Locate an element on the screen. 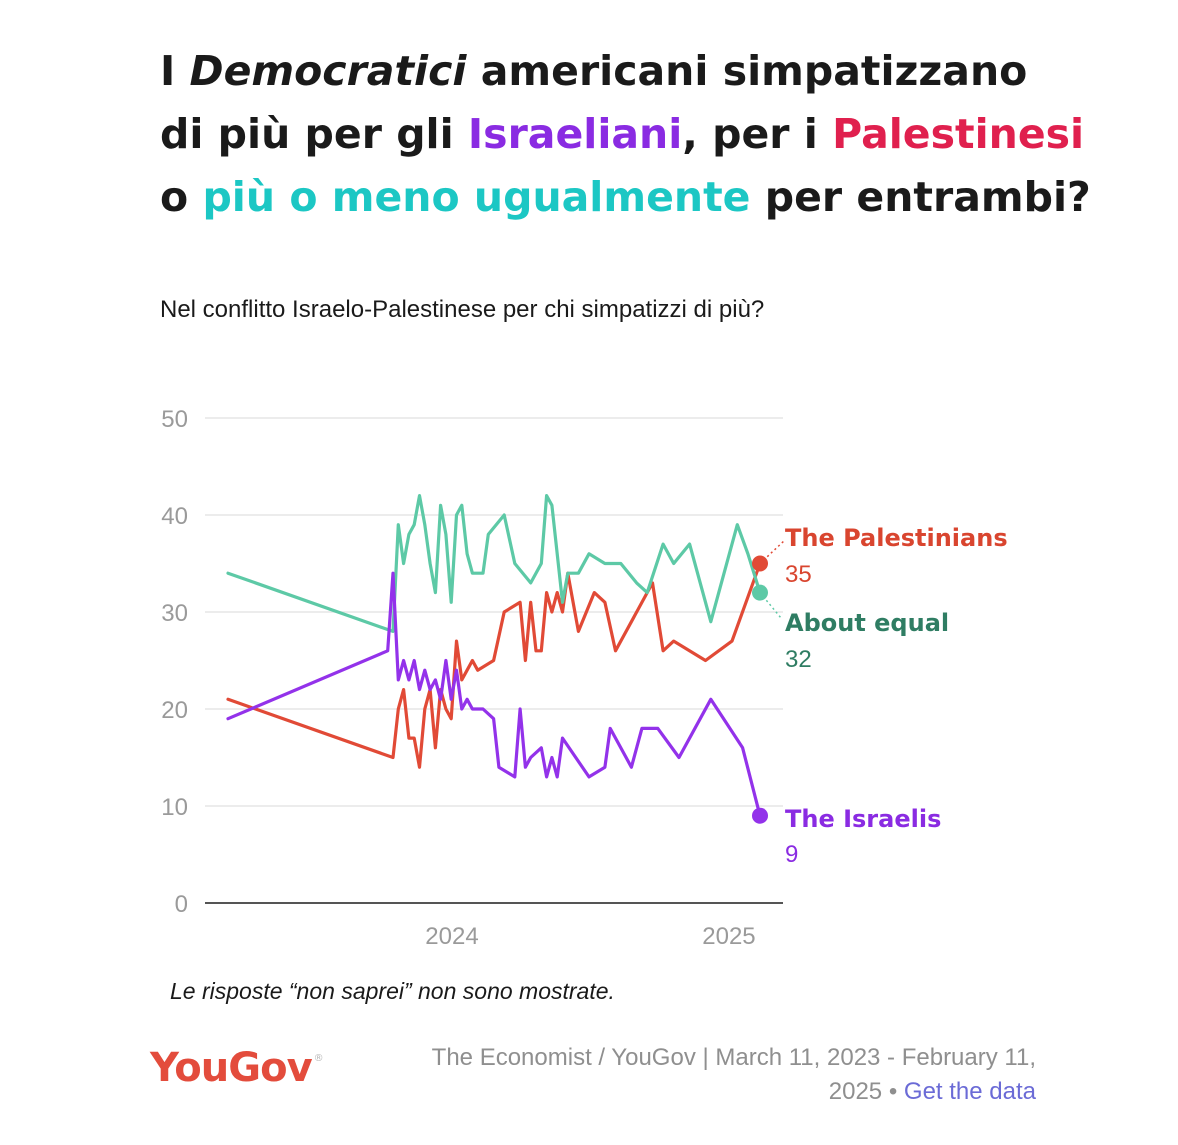 The height and width of the screenshot is (1145, 1178). headline-text: americani simpatizzano is located at coordinates (747, 71).